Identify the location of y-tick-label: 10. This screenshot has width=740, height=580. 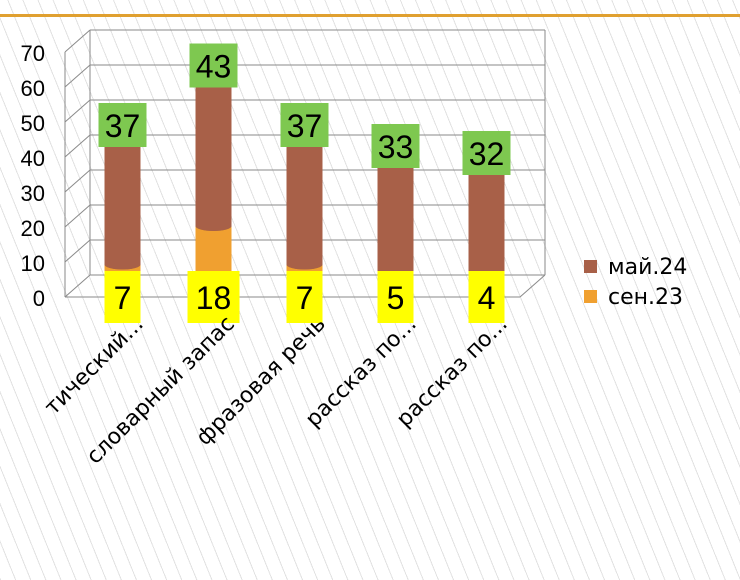
(33, 263).